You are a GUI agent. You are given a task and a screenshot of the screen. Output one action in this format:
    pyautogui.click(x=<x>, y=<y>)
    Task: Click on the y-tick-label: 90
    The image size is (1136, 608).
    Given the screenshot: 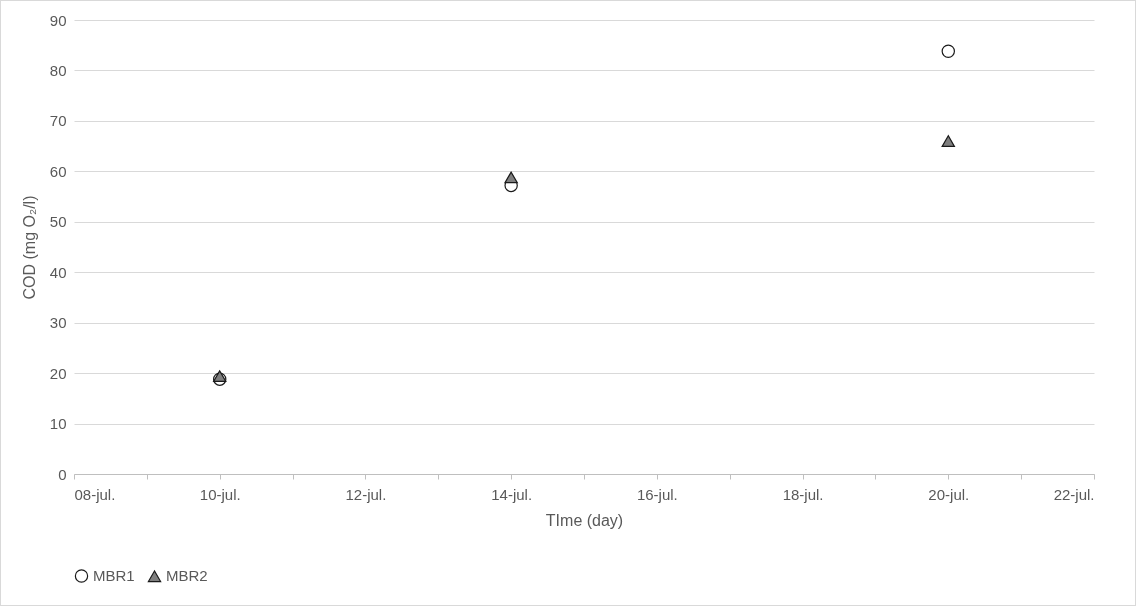 What is the action you would take?
    pyautogui.click(x=58, y=20)
    